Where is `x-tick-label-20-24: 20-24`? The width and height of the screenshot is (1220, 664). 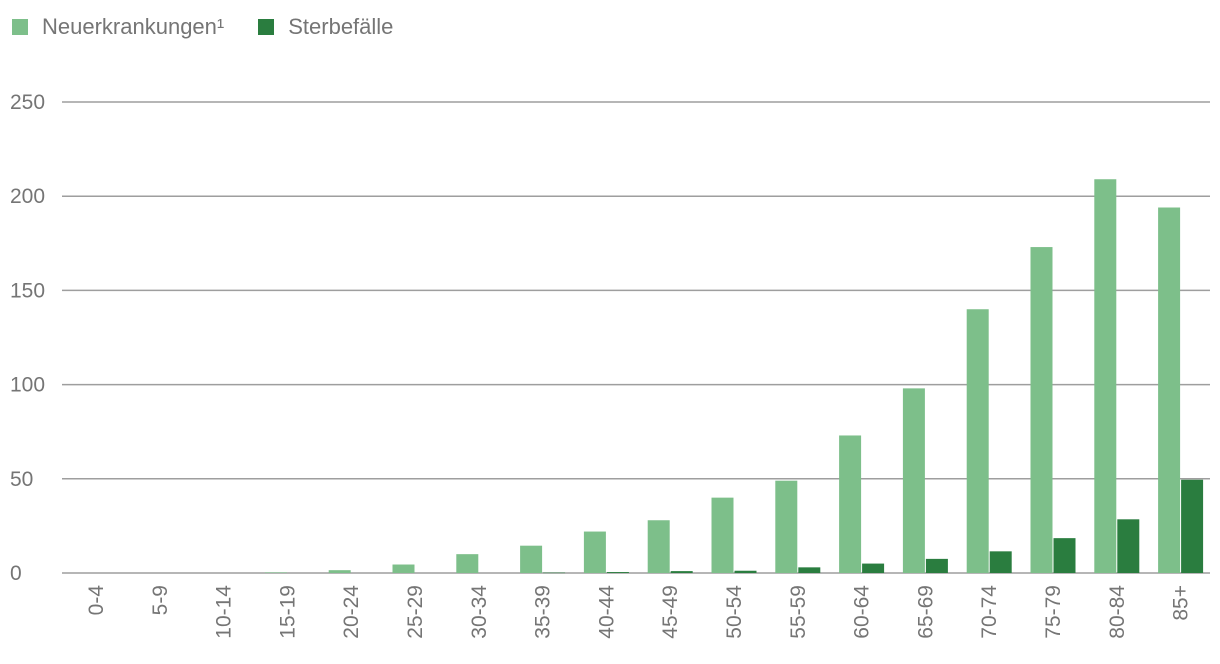
x-tick-label-20-24: 20-24 is located at coordinates (351, 612).